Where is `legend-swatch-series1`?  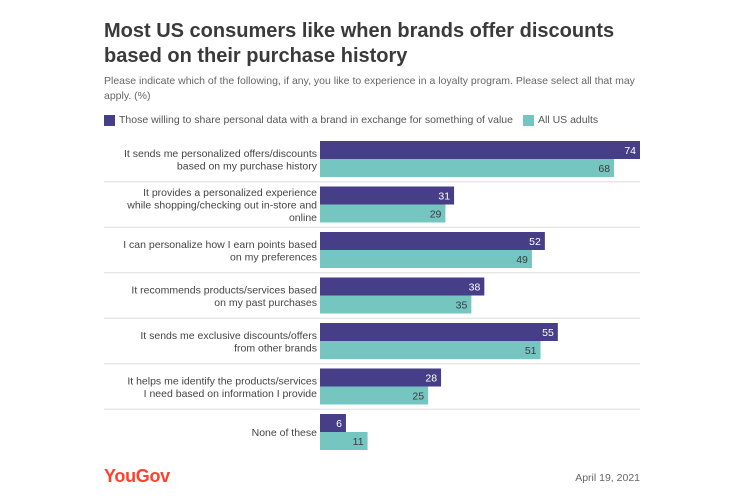 legend-swatch-series1 is located at coordinates (109, 120).